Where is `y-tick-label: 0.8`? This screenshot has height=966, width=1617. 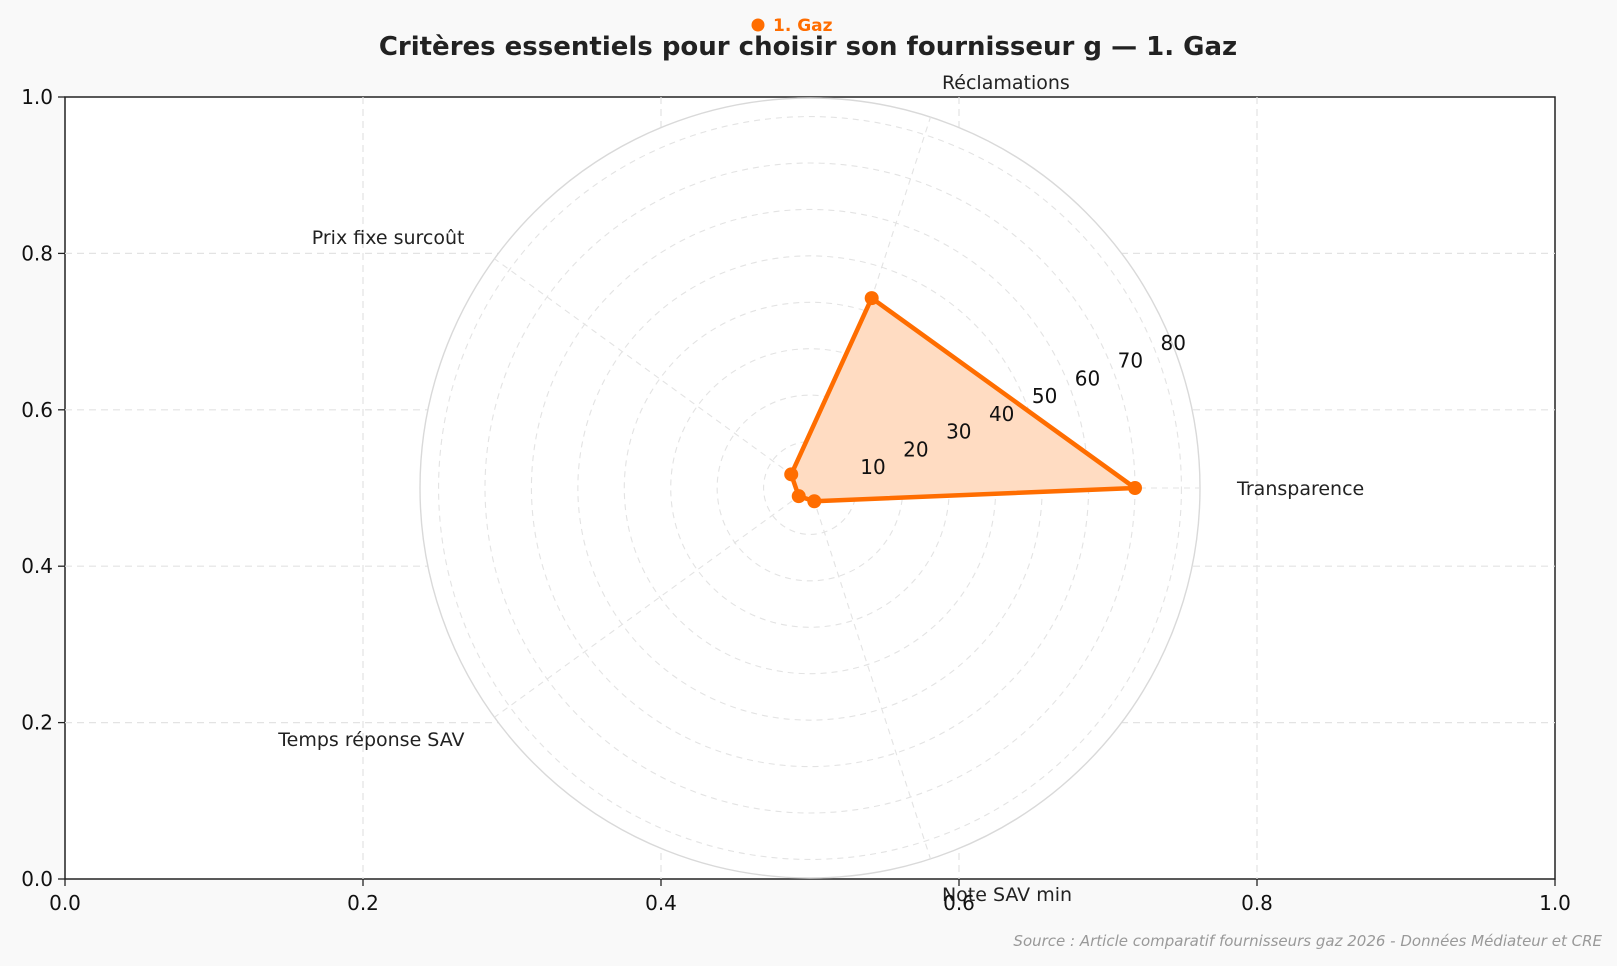 y-tick-label: 0.8 is located at coordinates (37, 253).